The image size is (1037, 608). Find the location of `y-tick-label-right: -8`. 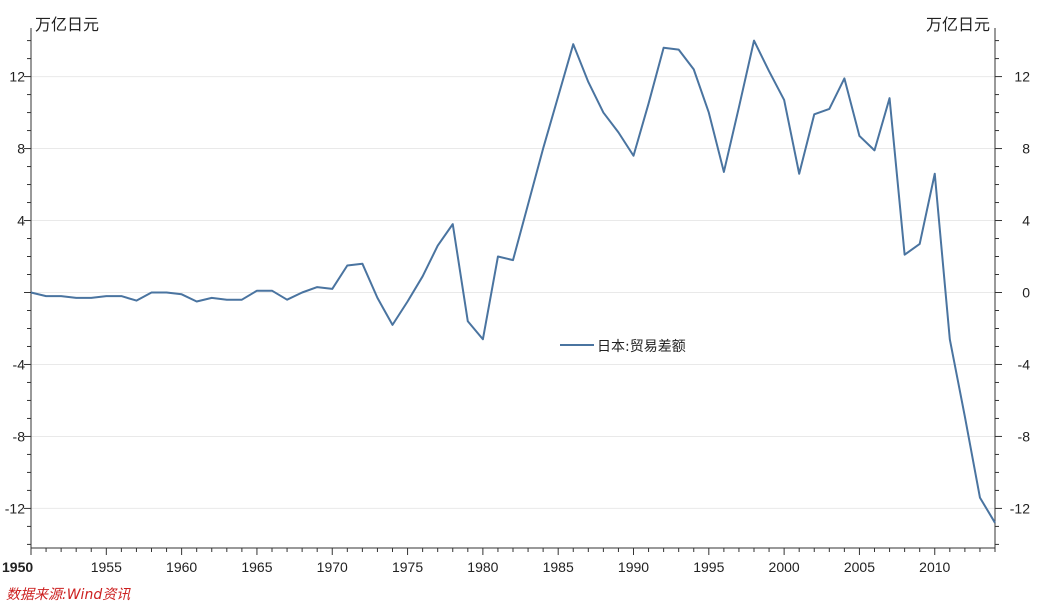

y-tick-label-right: -8 is located at coordinates (1024, 436).